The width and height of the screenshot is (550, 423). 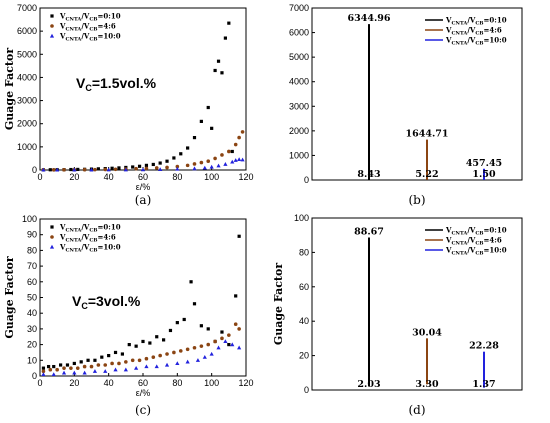 I want to click on min-value-label: 8.43, so click(x=368, y=174).